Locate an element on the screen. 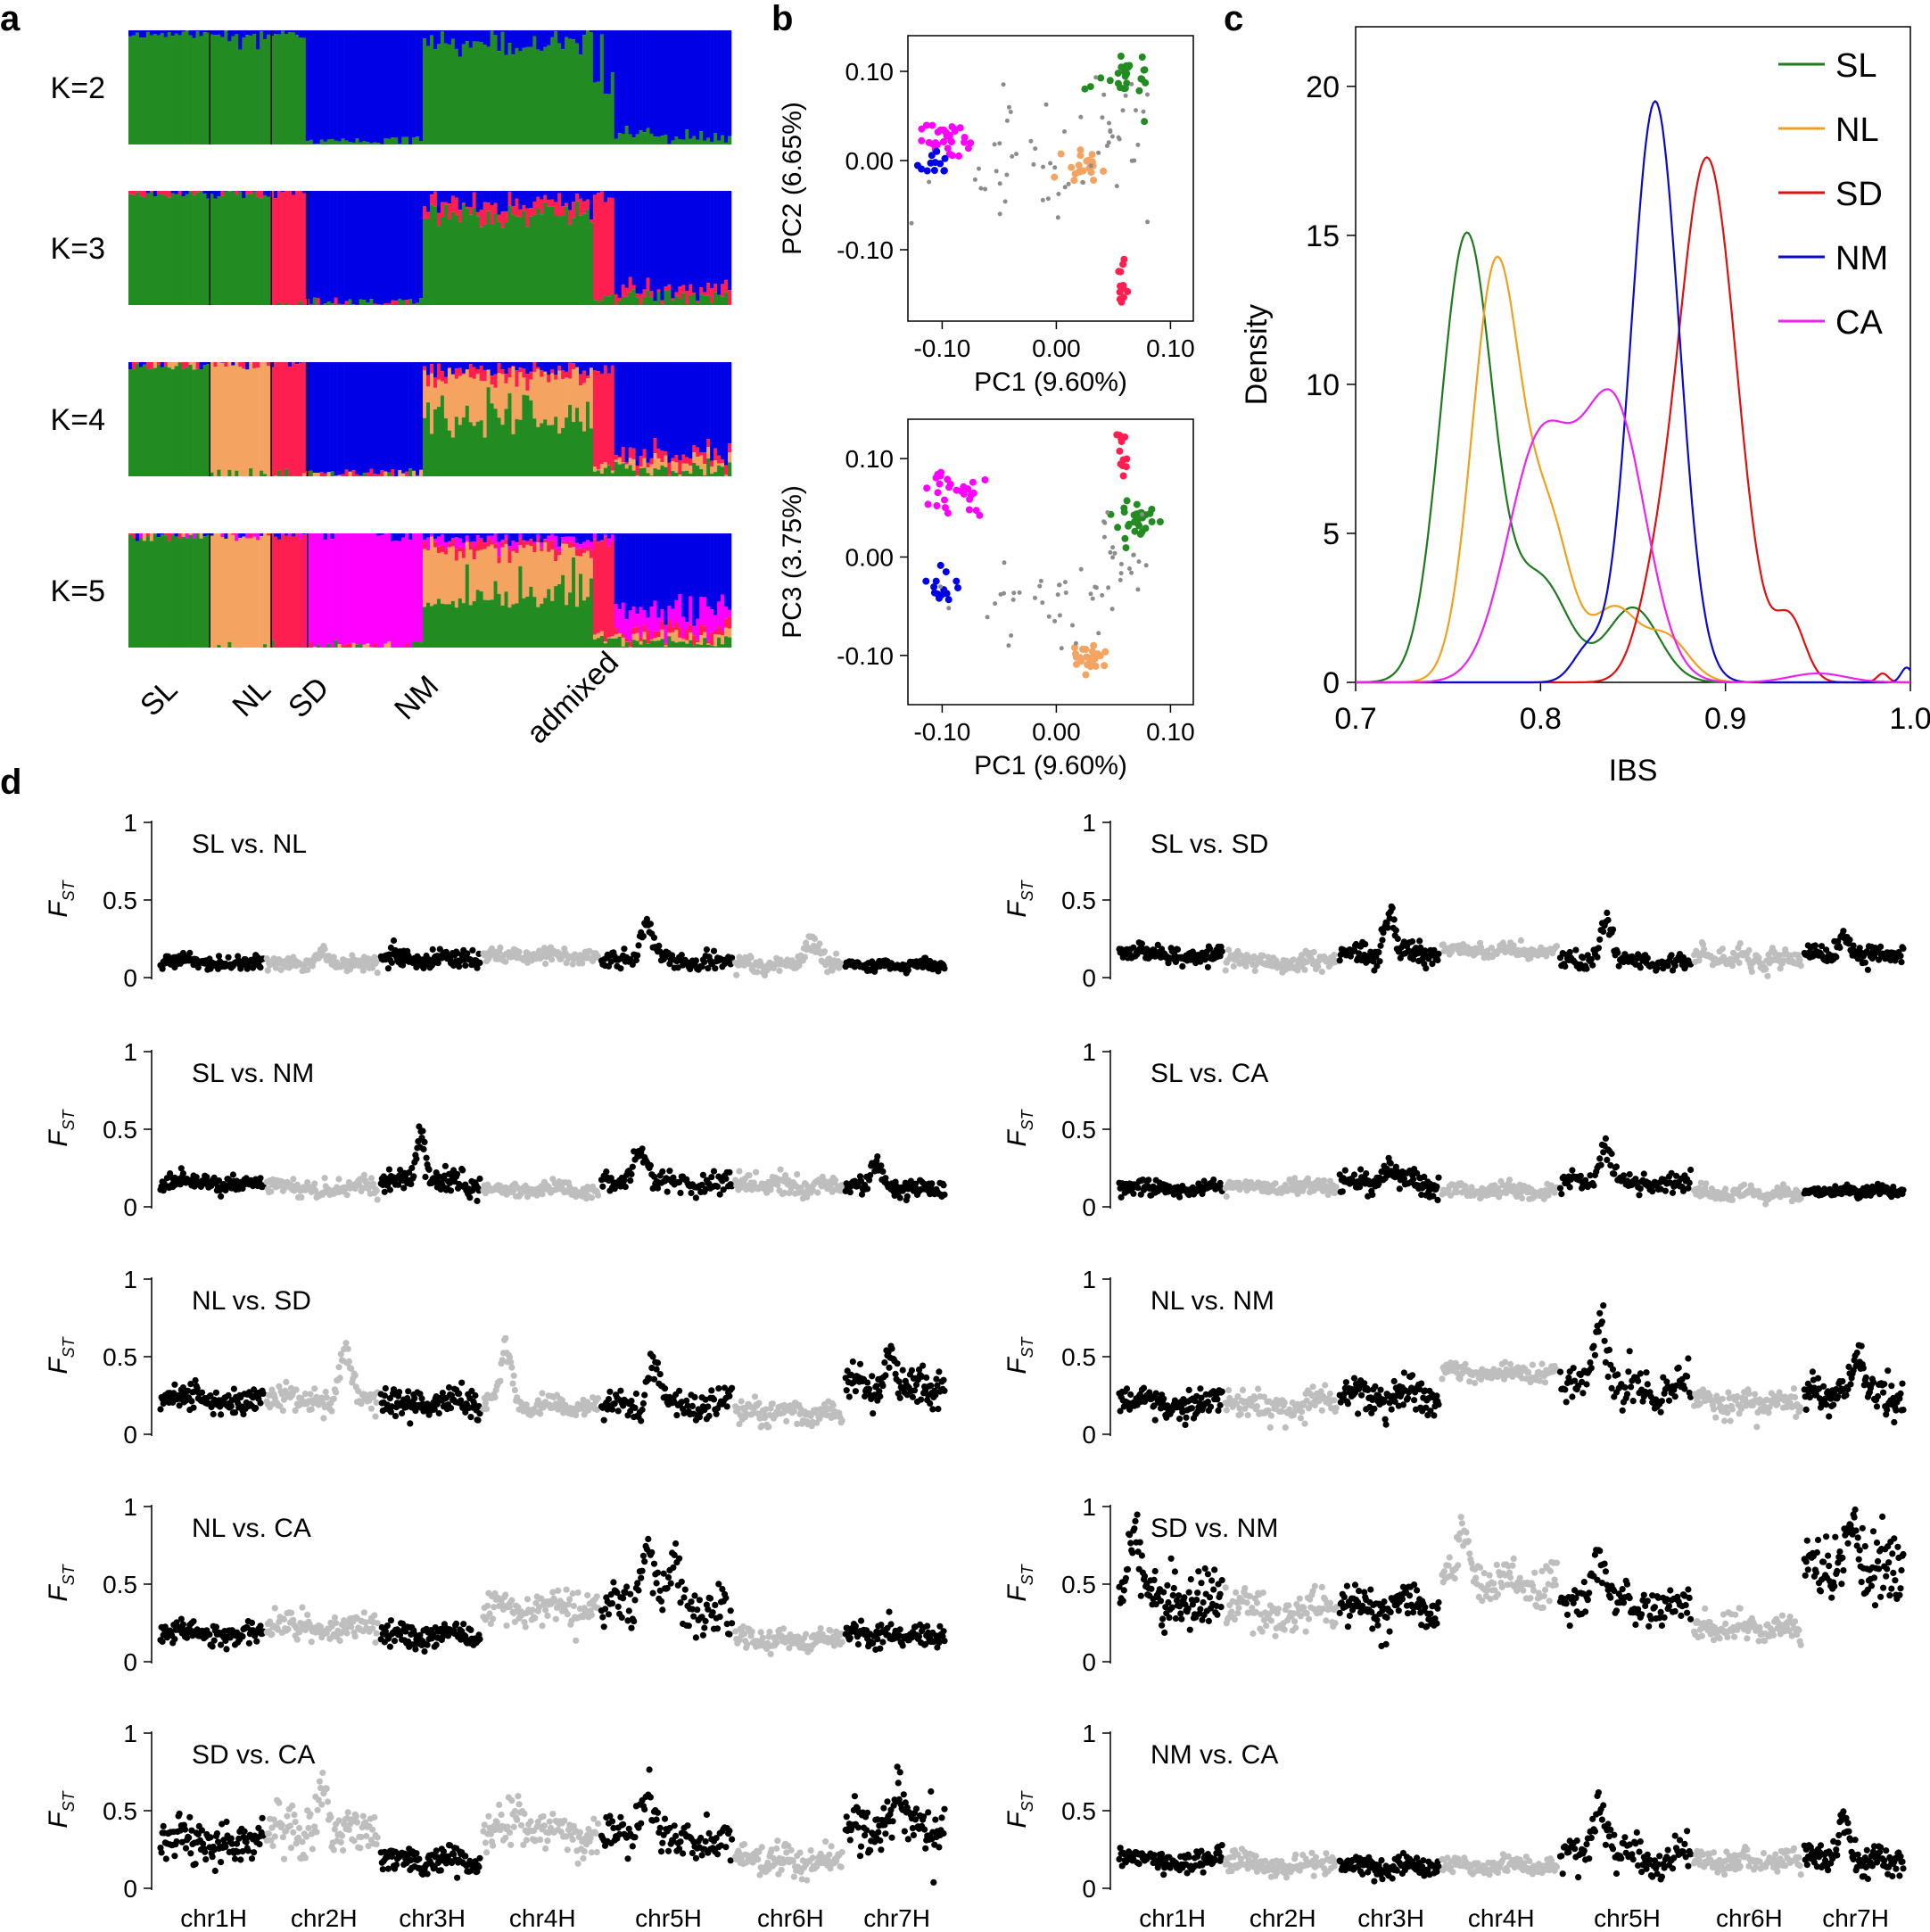  pca-point-CA is located at coordinates (922, 140).